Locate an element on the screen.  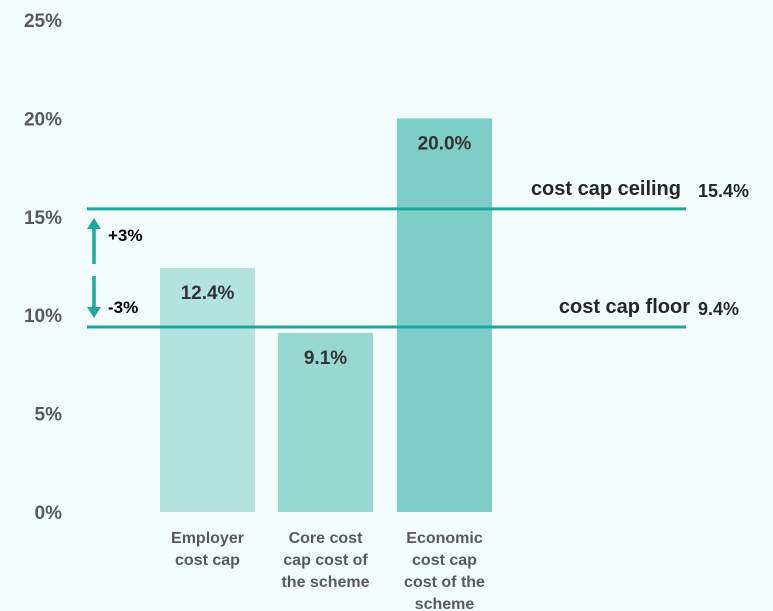
arrow-up is located at coordinates (94, 241).